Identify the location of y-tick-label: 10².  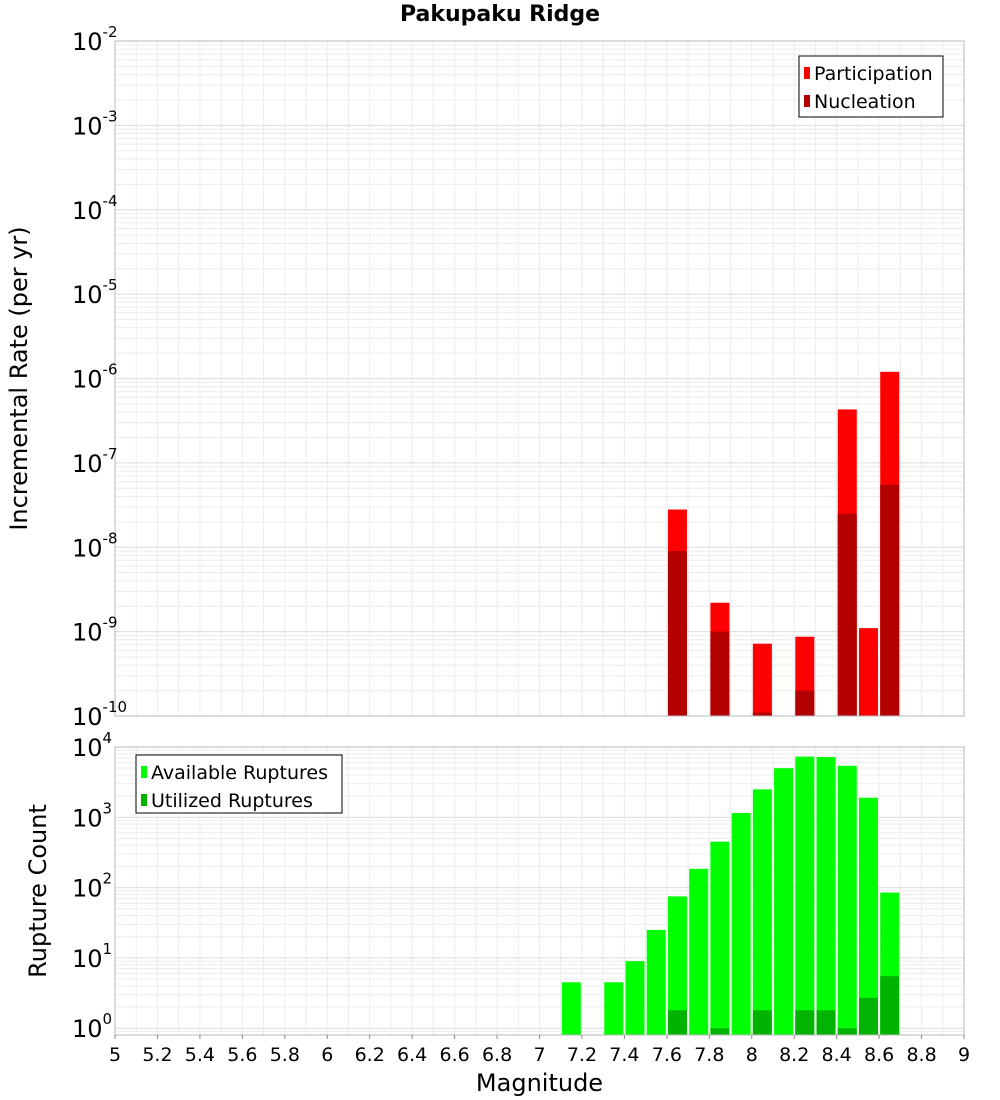
(92, 886).